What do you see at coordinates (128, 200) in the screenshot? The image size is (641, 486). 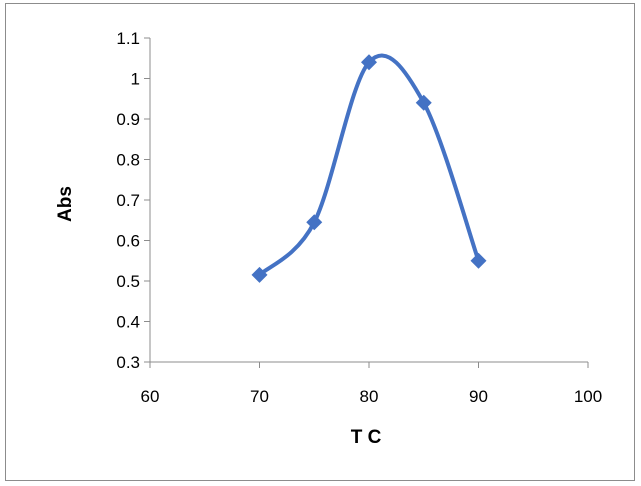 I see `y-tick-label: 0.7` at bounding box center [128, 200].